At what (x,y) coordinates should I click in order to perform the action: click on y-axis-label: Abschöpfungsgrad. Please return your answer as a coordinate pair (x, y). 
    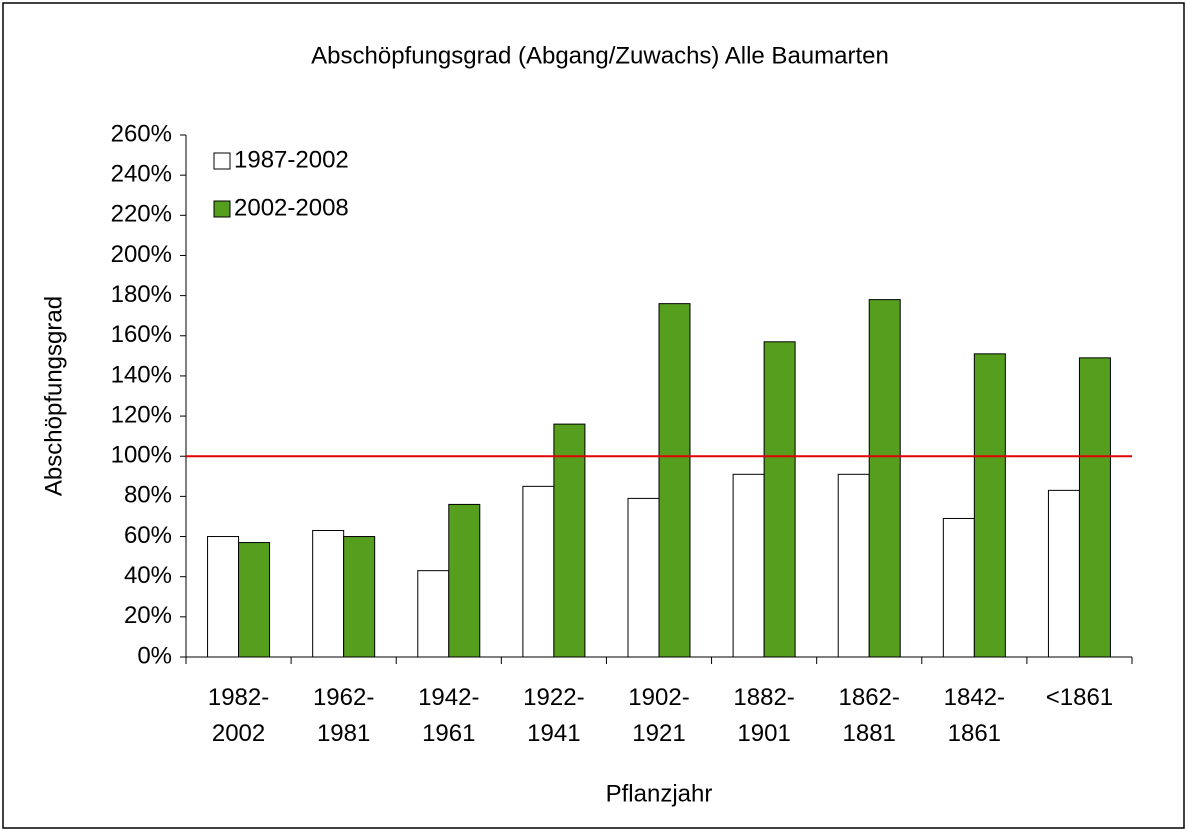
    Looking at the image, I should click on (53, 396).